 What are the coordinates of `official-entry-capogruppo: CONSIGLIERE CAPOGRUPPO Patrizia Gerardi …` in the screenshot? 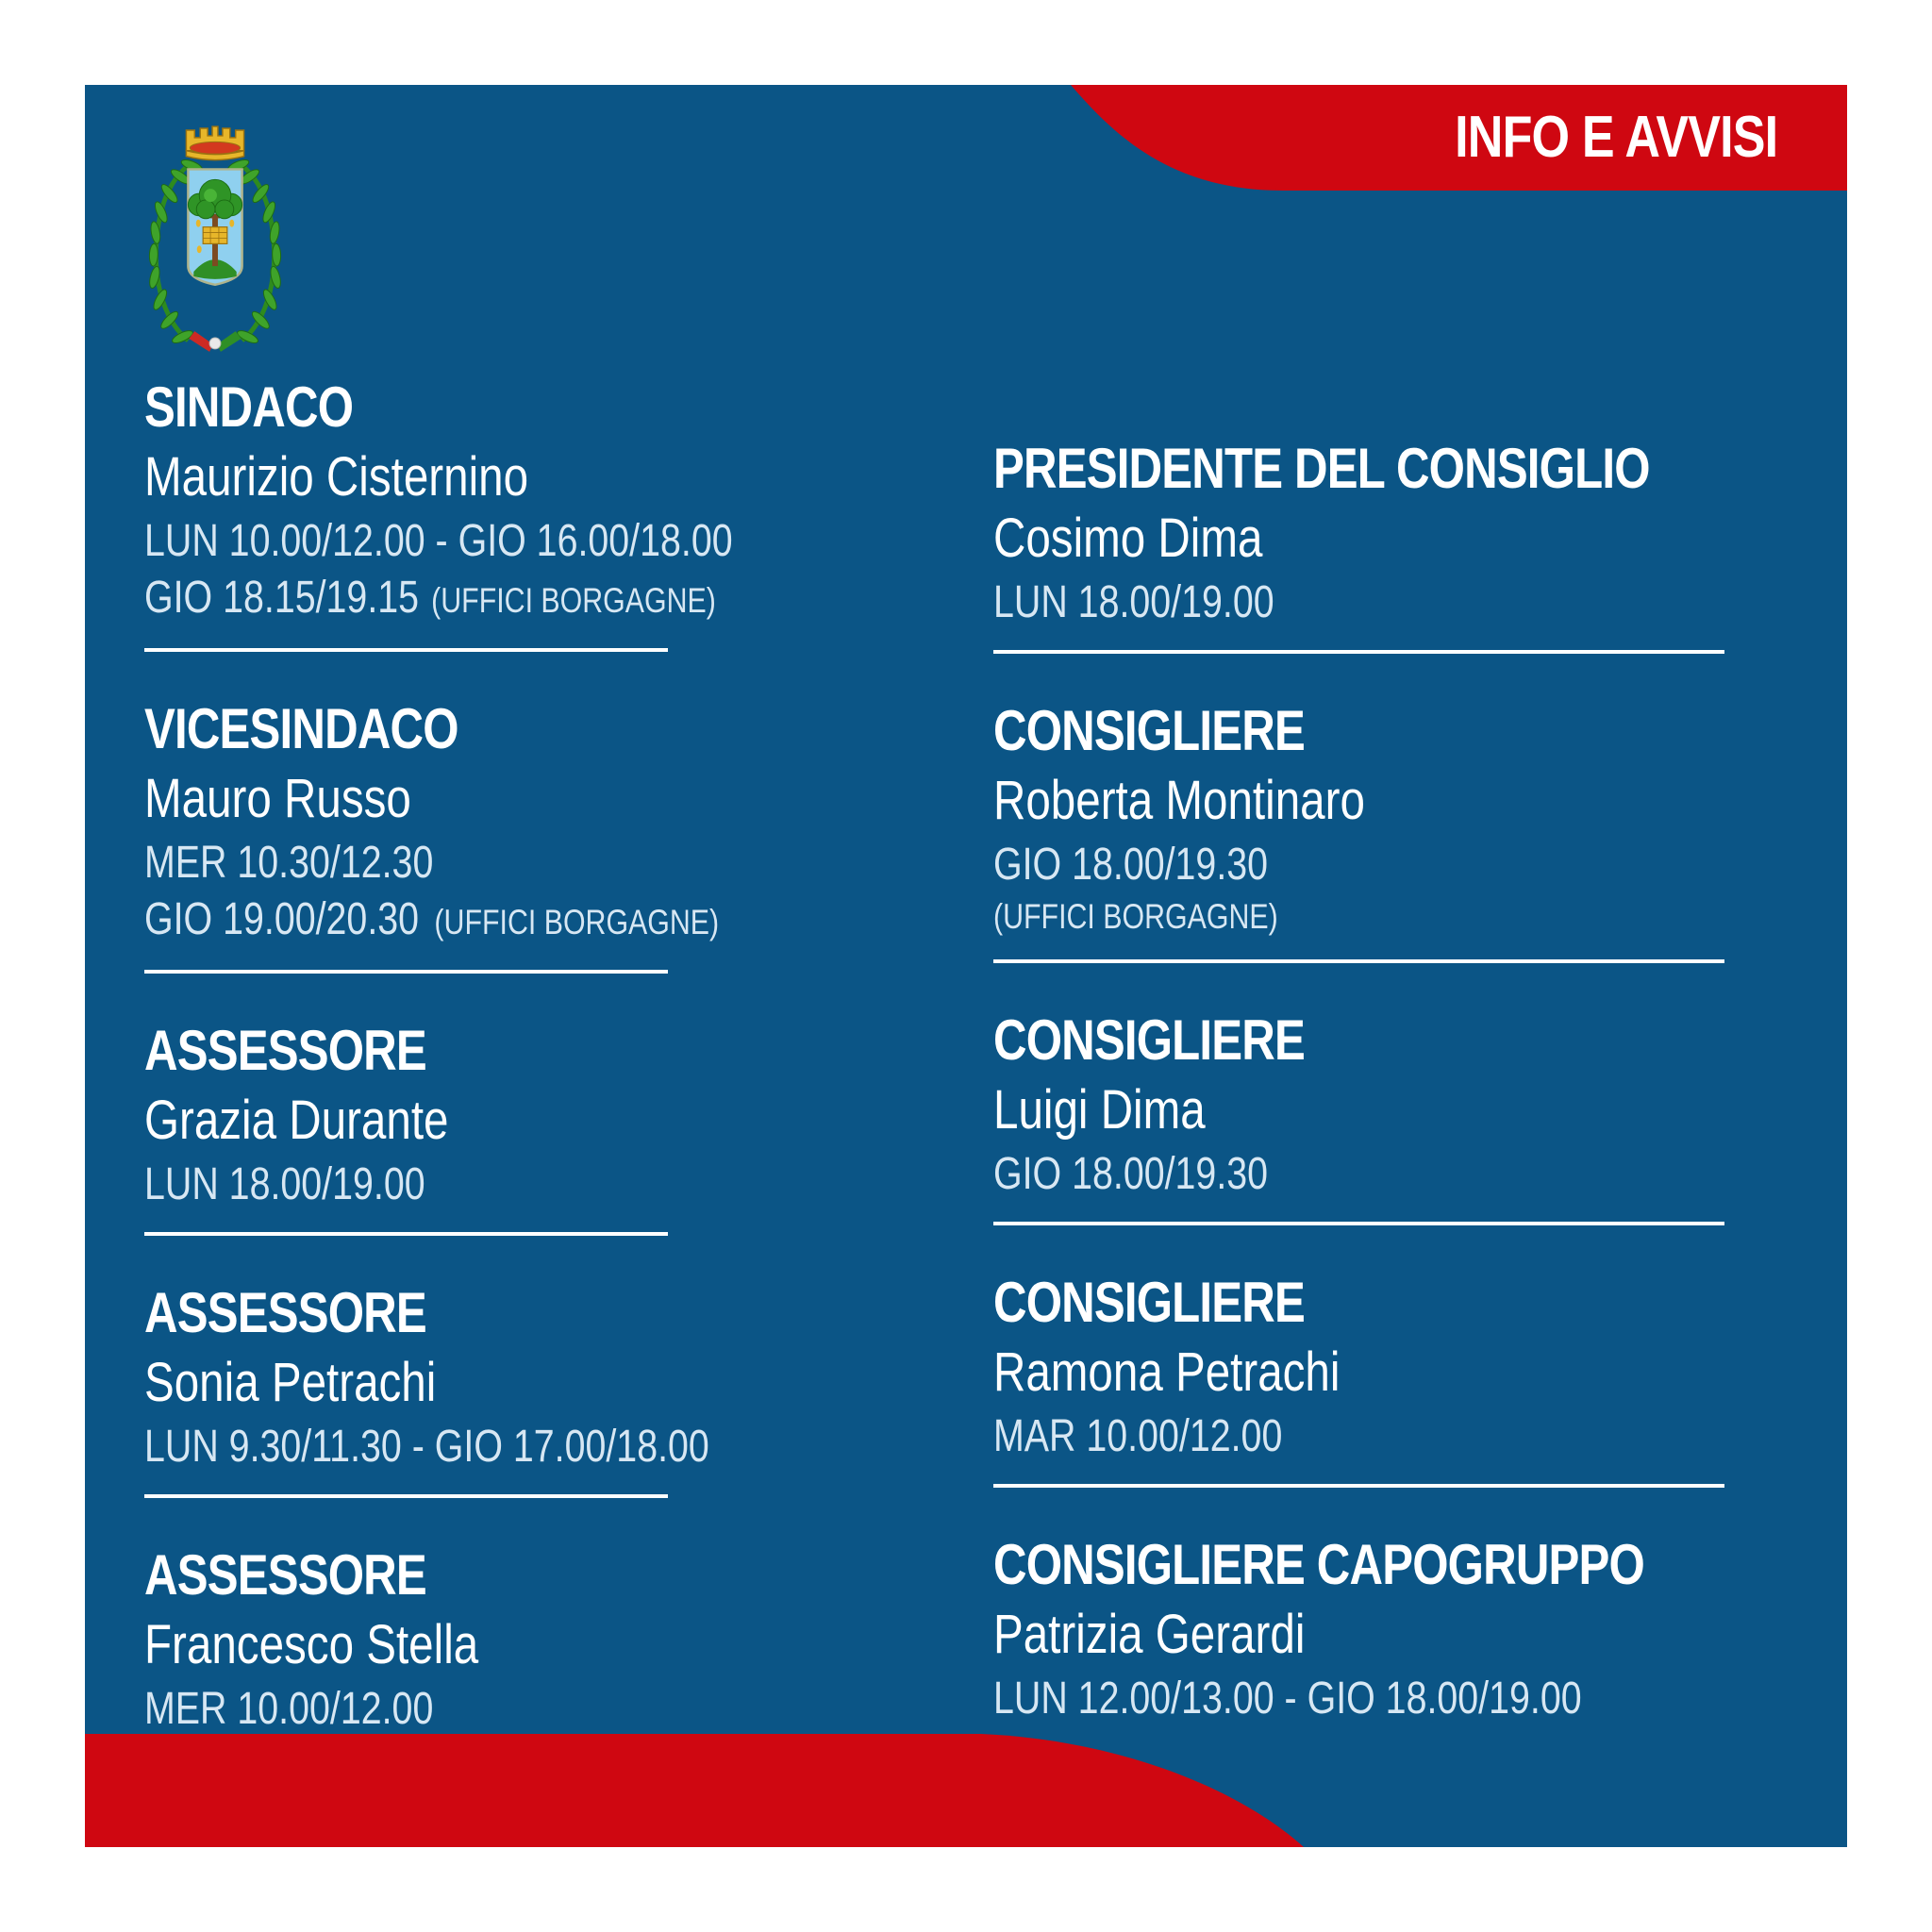 It's located at (1408, 1631).